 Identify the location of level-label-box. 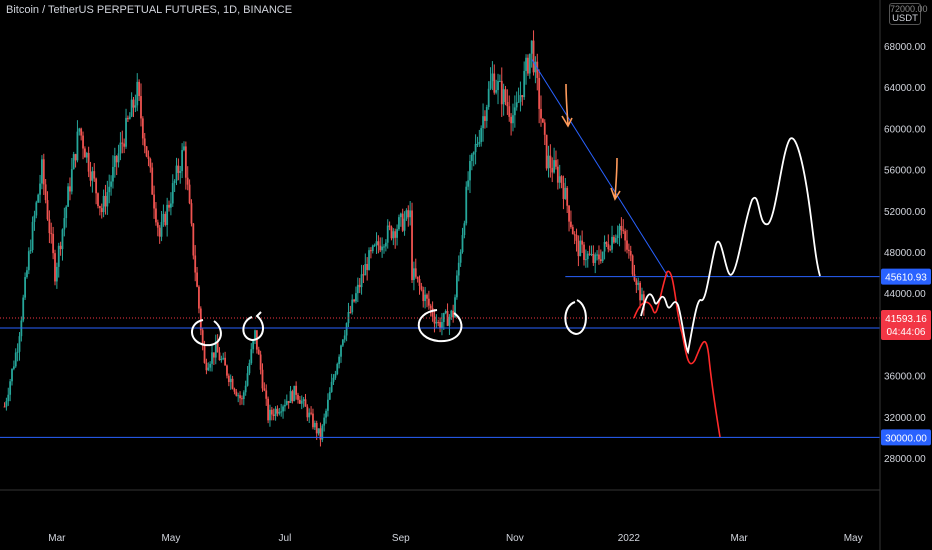
(906, 276).